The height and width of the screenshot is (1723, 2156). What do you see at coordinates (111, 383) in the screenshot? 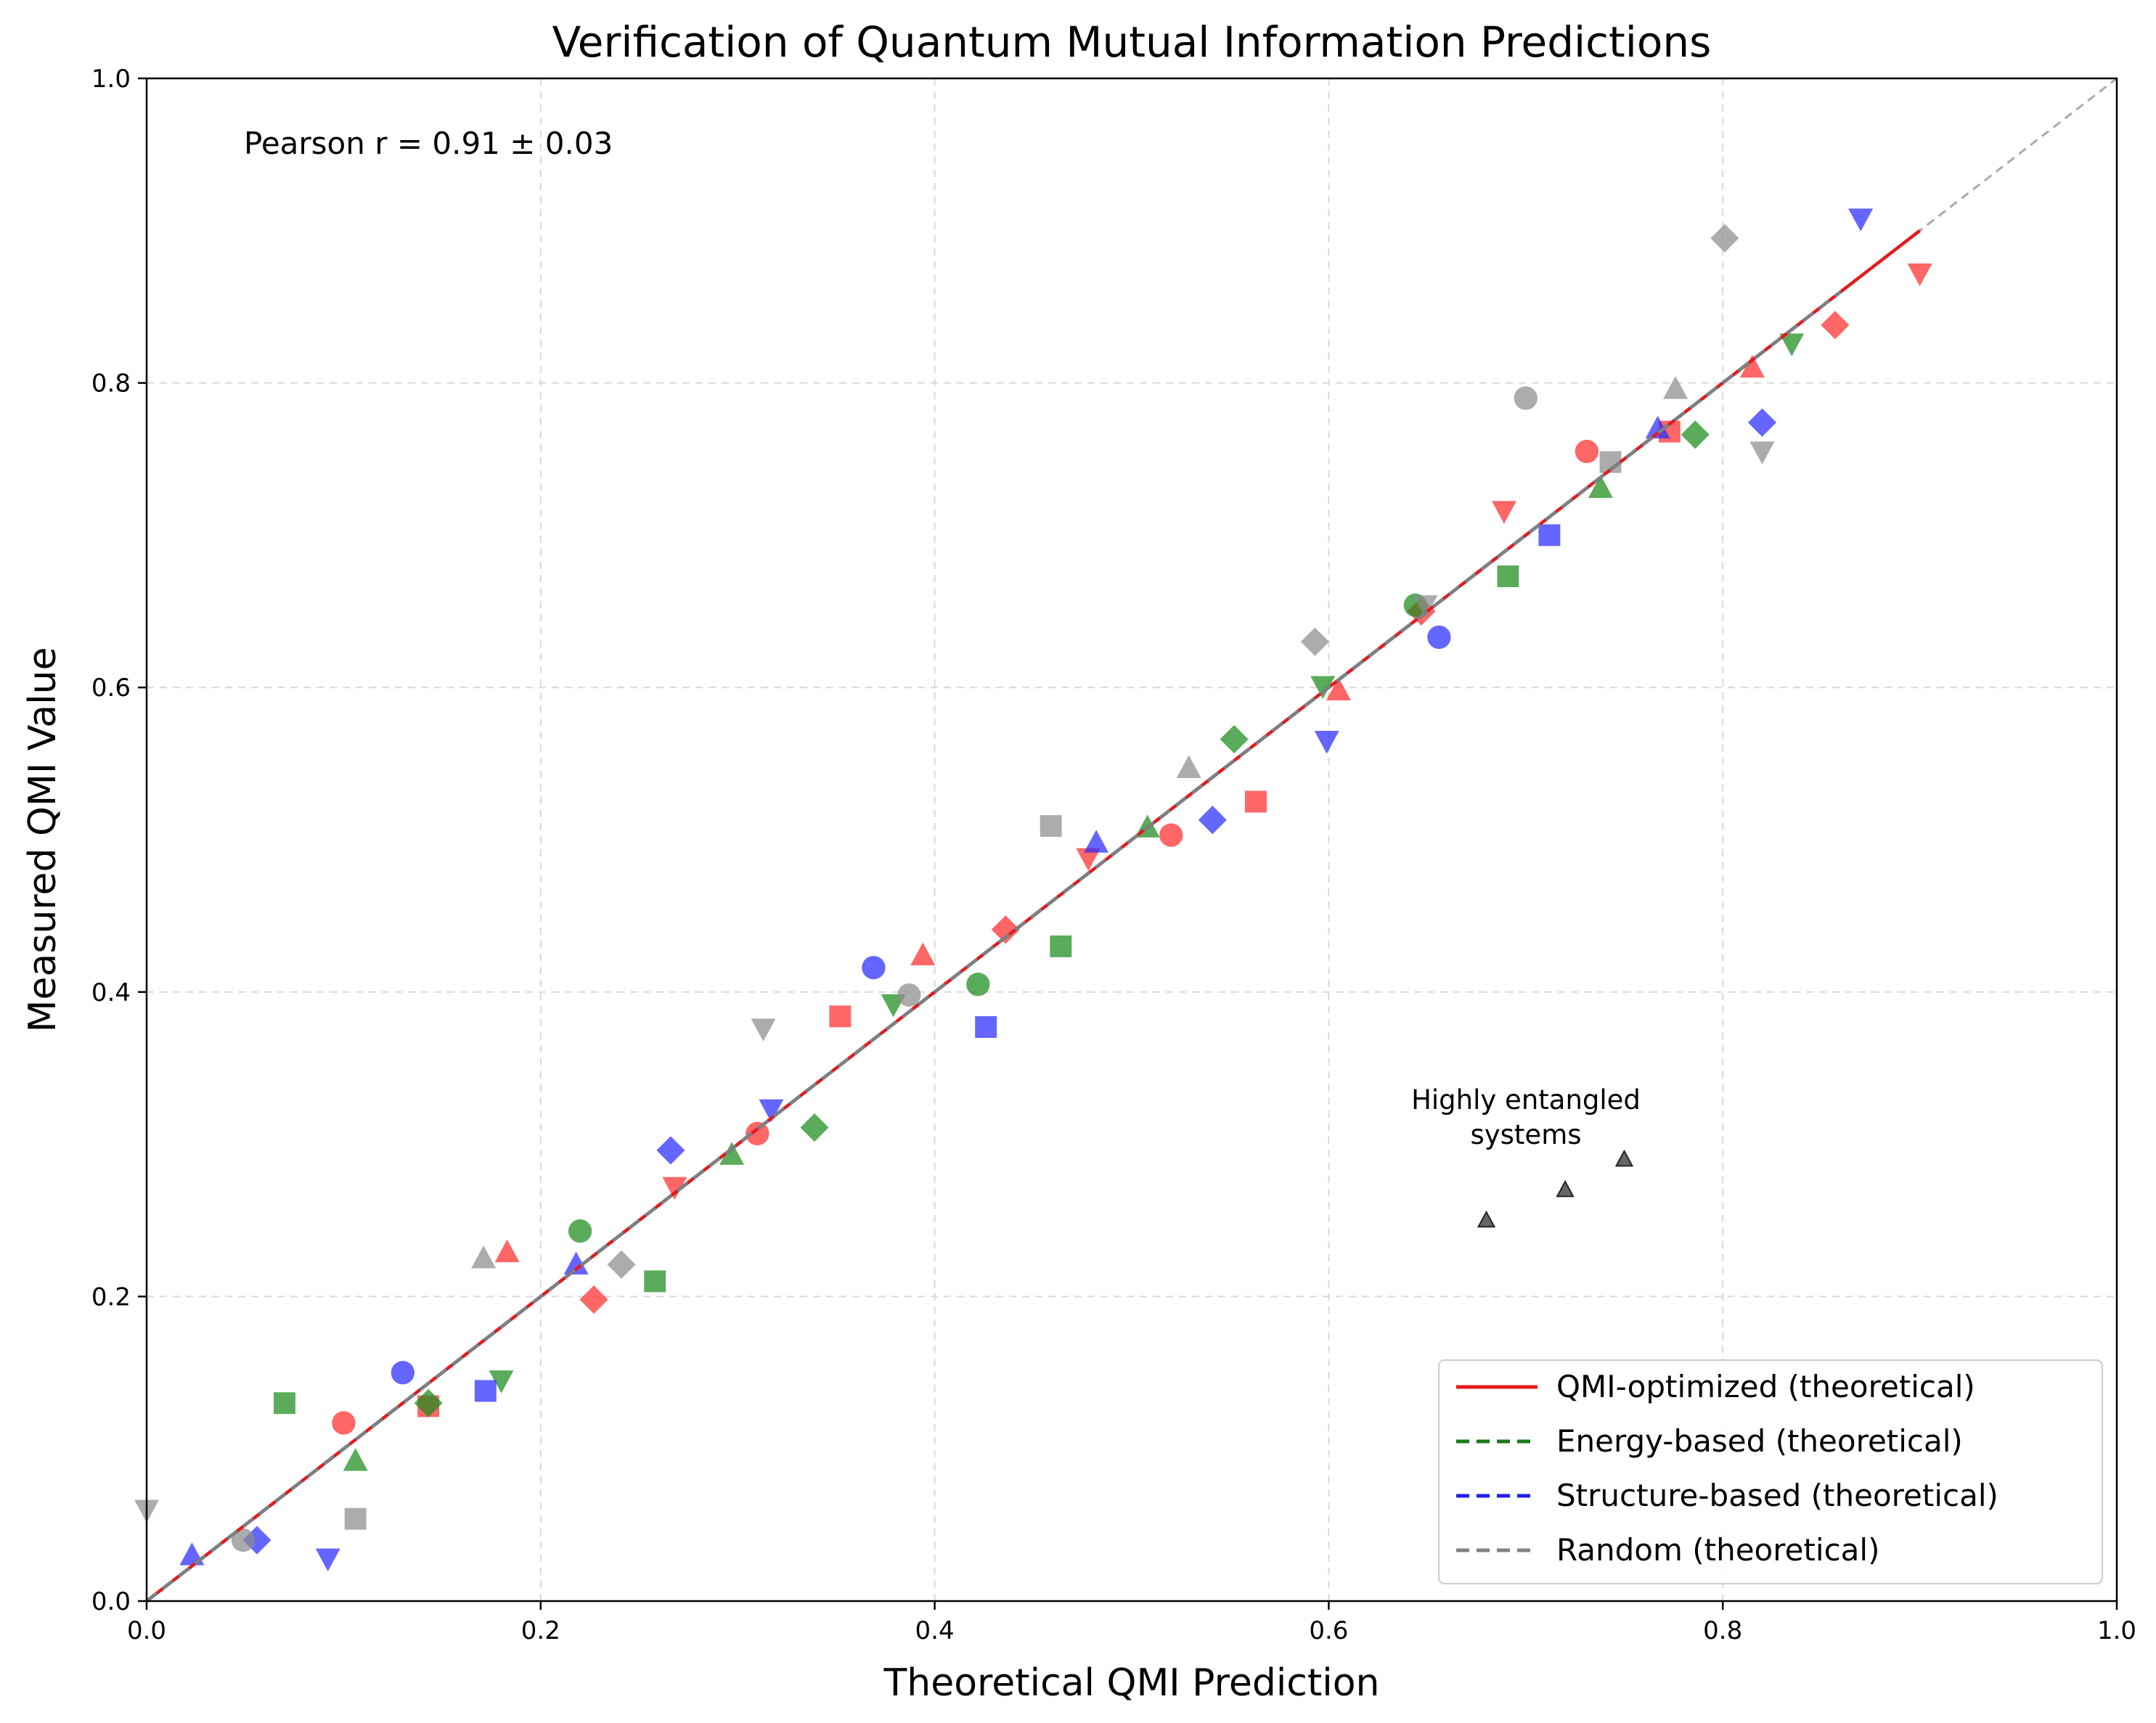
I see `y-tick-label-4: 0.8` at bounding box center [111, 383].